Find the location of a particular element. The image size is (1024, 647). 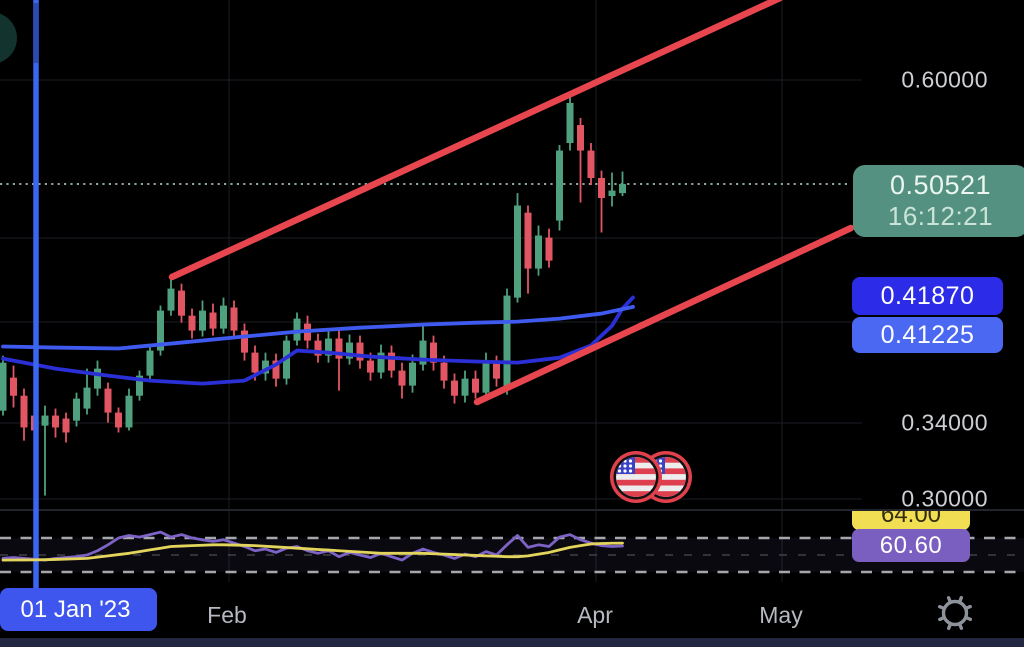

rsi-value-badge: 60.60 is located at coordinates (911, 545).